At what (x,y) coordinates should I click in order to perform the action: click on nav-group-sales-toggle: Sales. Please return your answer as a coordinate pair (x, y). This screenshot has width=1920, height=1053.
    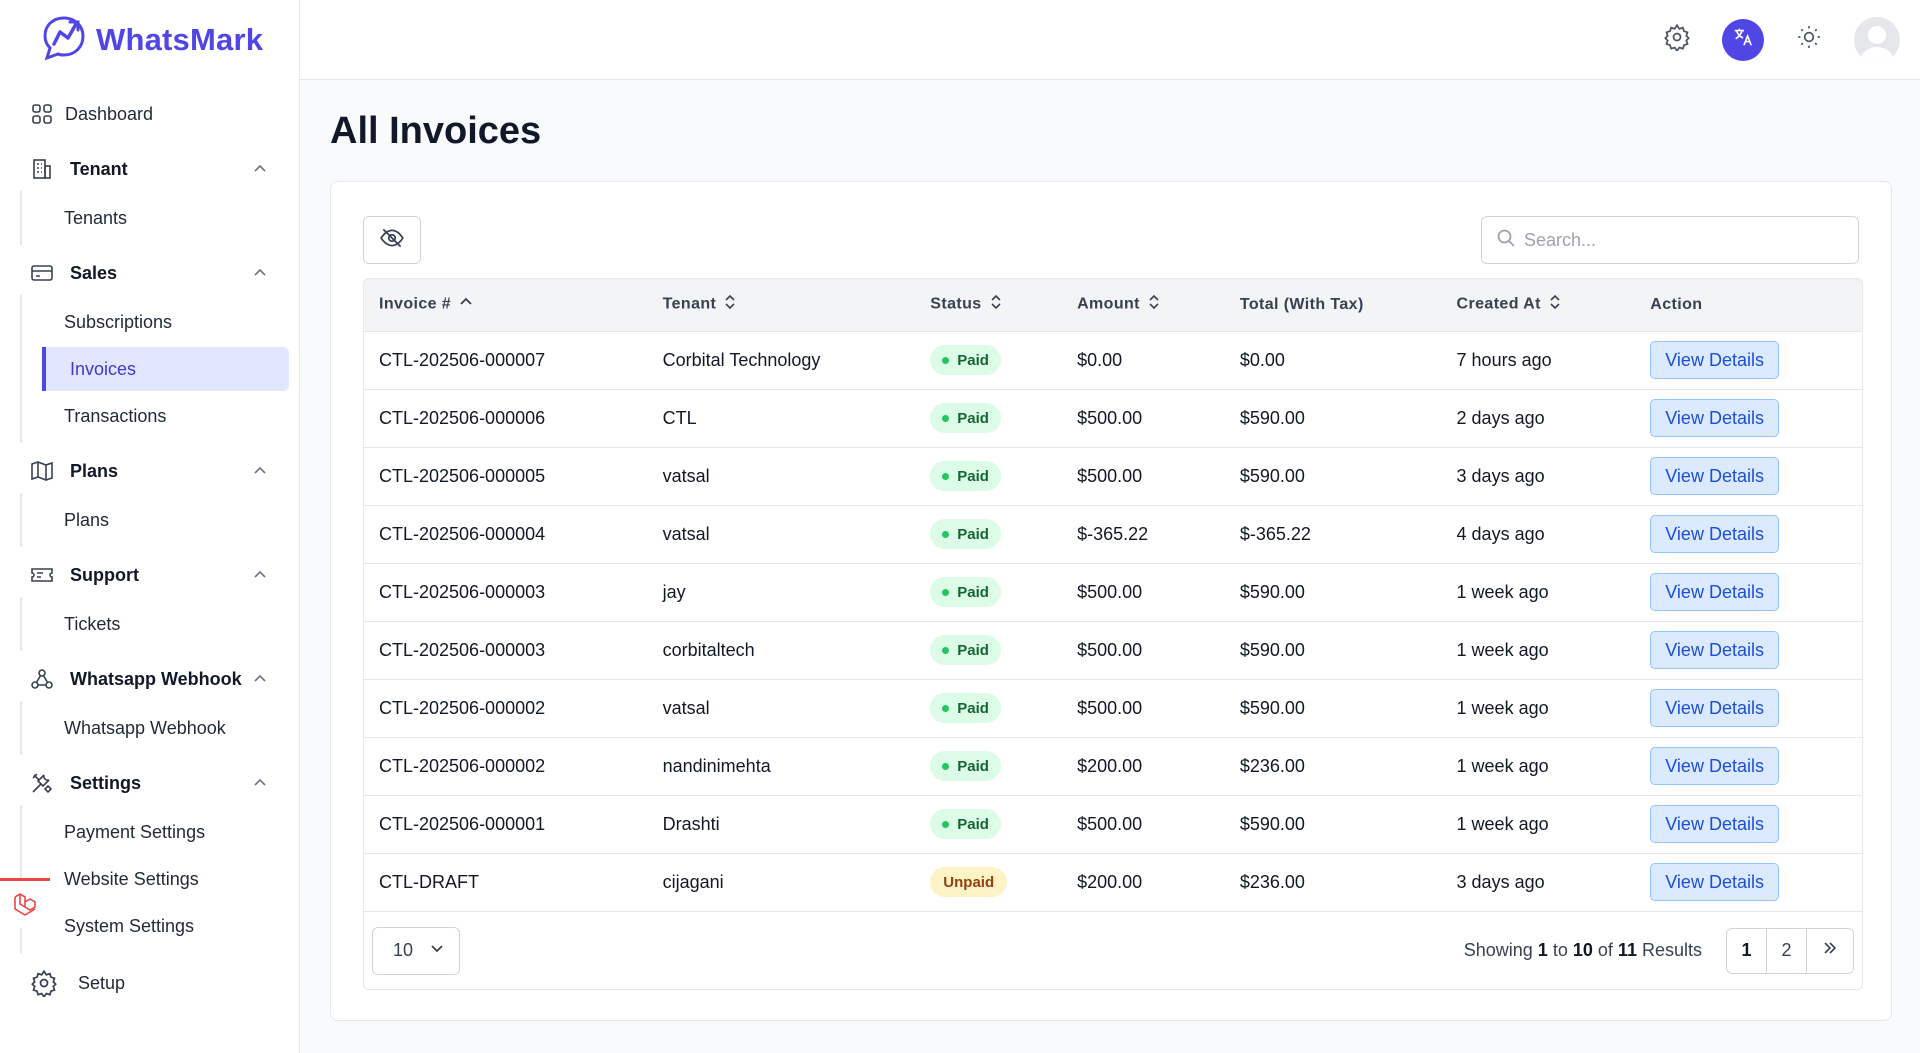
    Looking at the image, I should click on (149, 273).